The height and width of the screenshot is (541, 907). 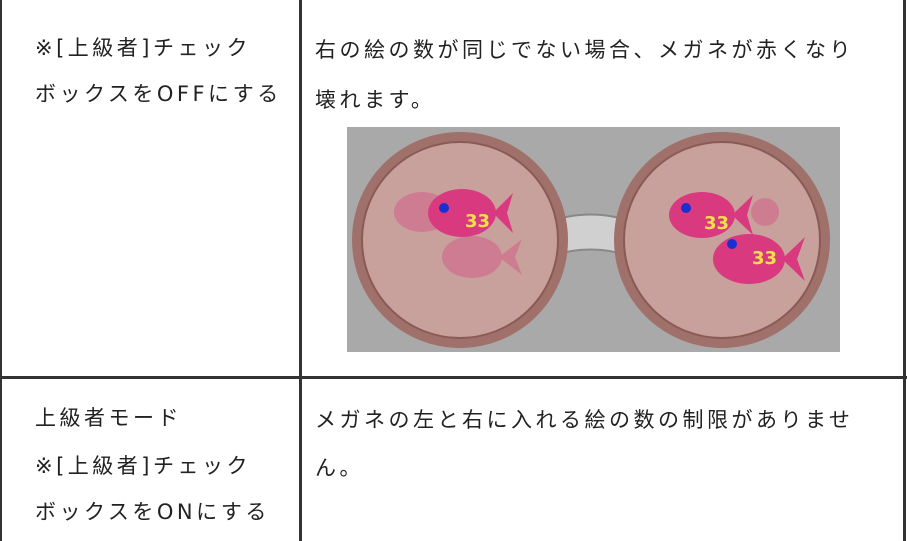 What do you see at coordinates (904, 270) in the screenshot?
I see `border-right` at bounding box center [904, 270].